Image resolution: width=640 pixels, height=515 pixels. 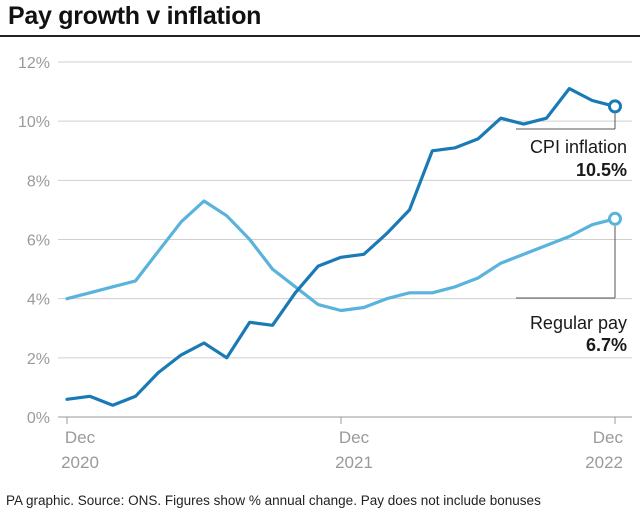 What do you see at coordinates (601, 170) in the screenshot?
I see `cpi-inflation-value-label: 10.5%` at bounding box center [601, 170].